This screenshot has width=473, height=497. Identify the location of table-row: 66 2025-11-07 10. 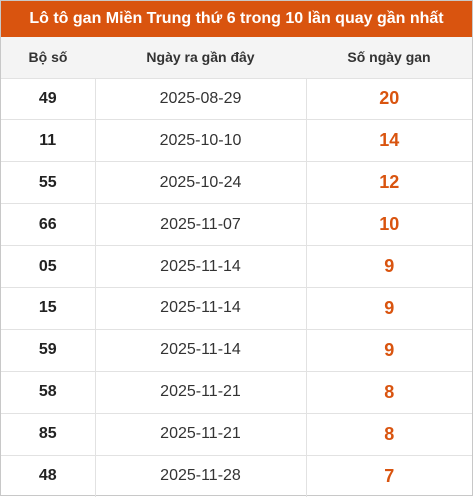
(236, 224).